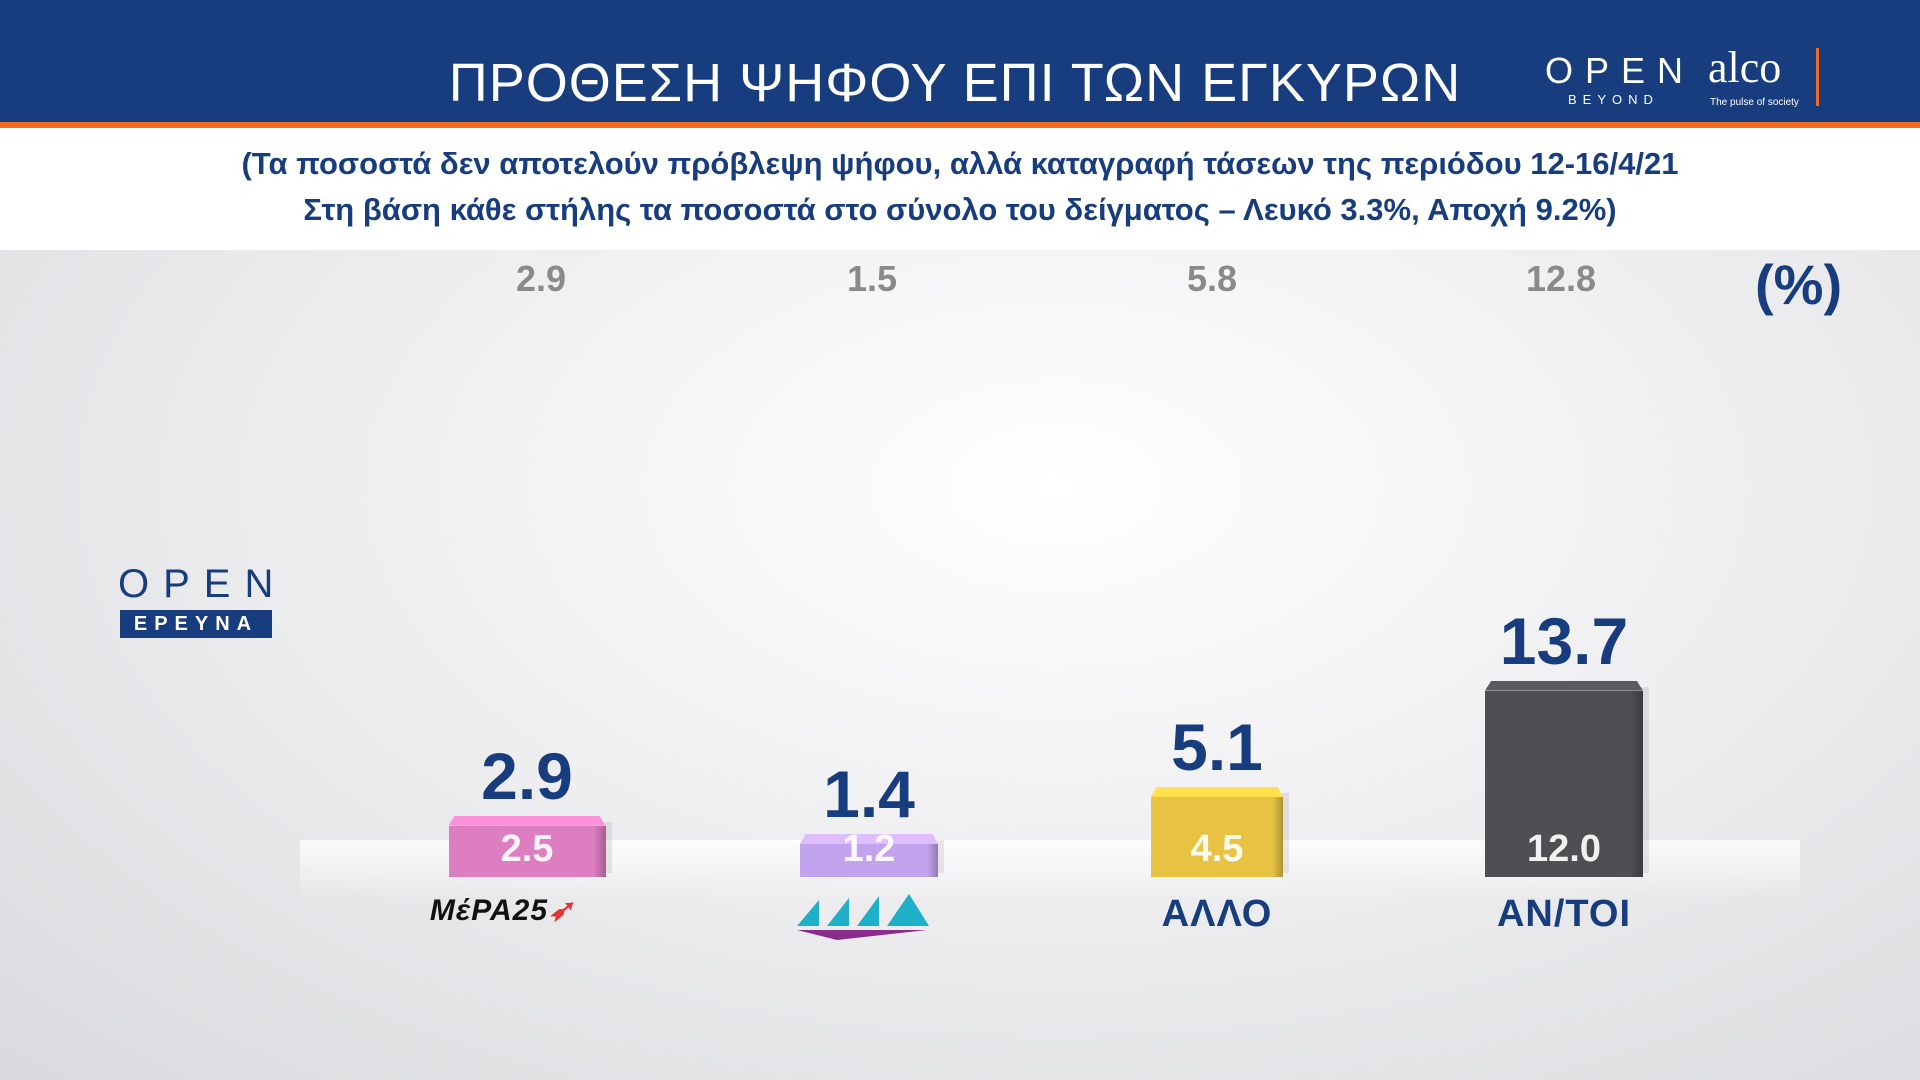 The width and height of the screenshot is (1920, 1080). What do you see at coordinates (1754, 102) in the screenshot?
I see `alco-tagline: The pulse of society` at bounding box center [1754, 102].